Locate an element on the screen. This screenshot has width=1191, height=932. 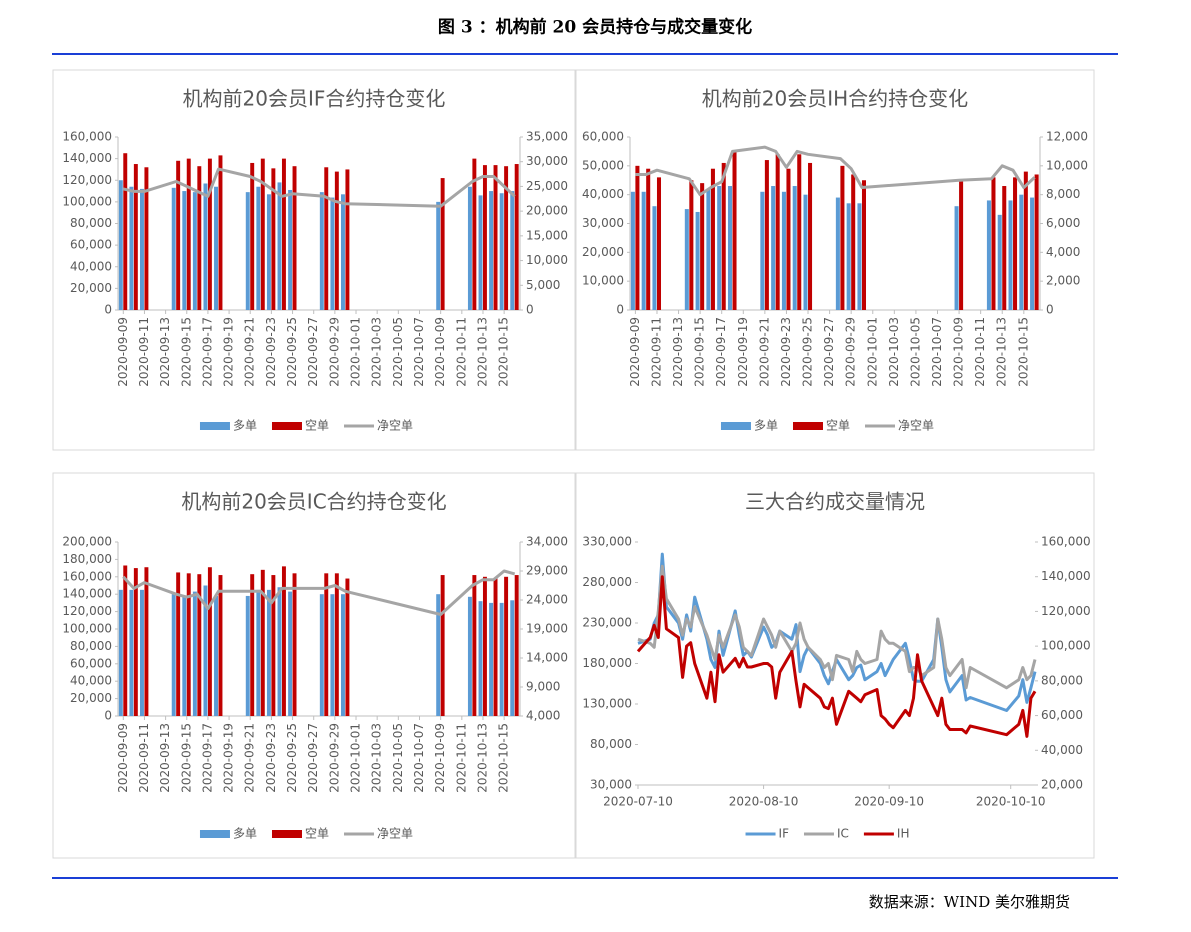
x-tick-label: 2020-09-23 is located at coordinates (271, 758).